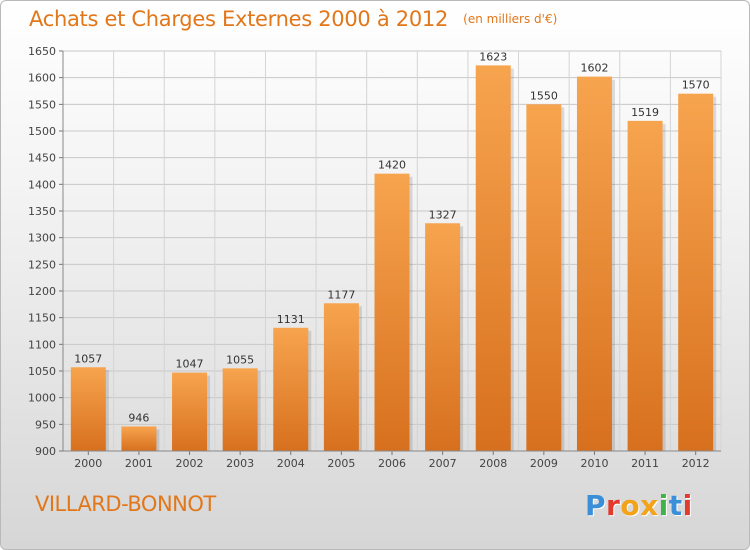  Describe the element at coordinates (645, 112) in the screenshot. I see `data-label: 1519` at that location.